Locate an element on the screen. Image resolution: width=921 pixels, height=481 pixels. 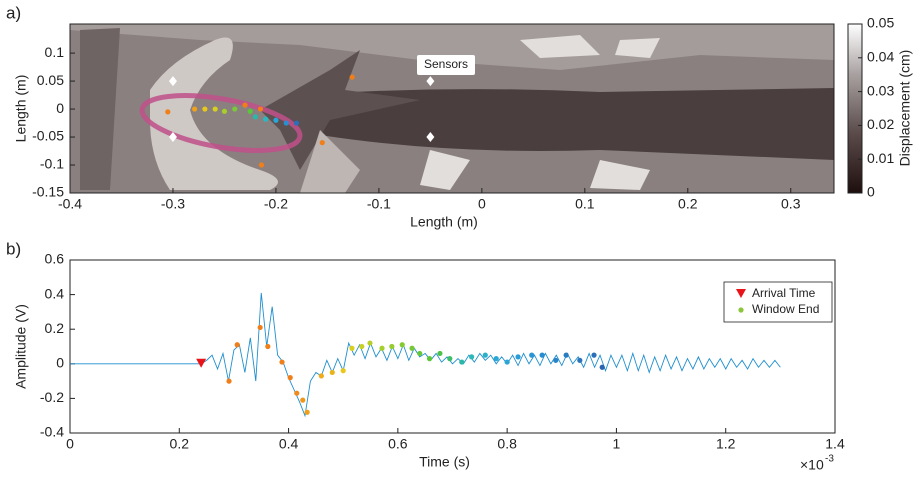
annotation: Sensors is located at coordinates (446, 64).